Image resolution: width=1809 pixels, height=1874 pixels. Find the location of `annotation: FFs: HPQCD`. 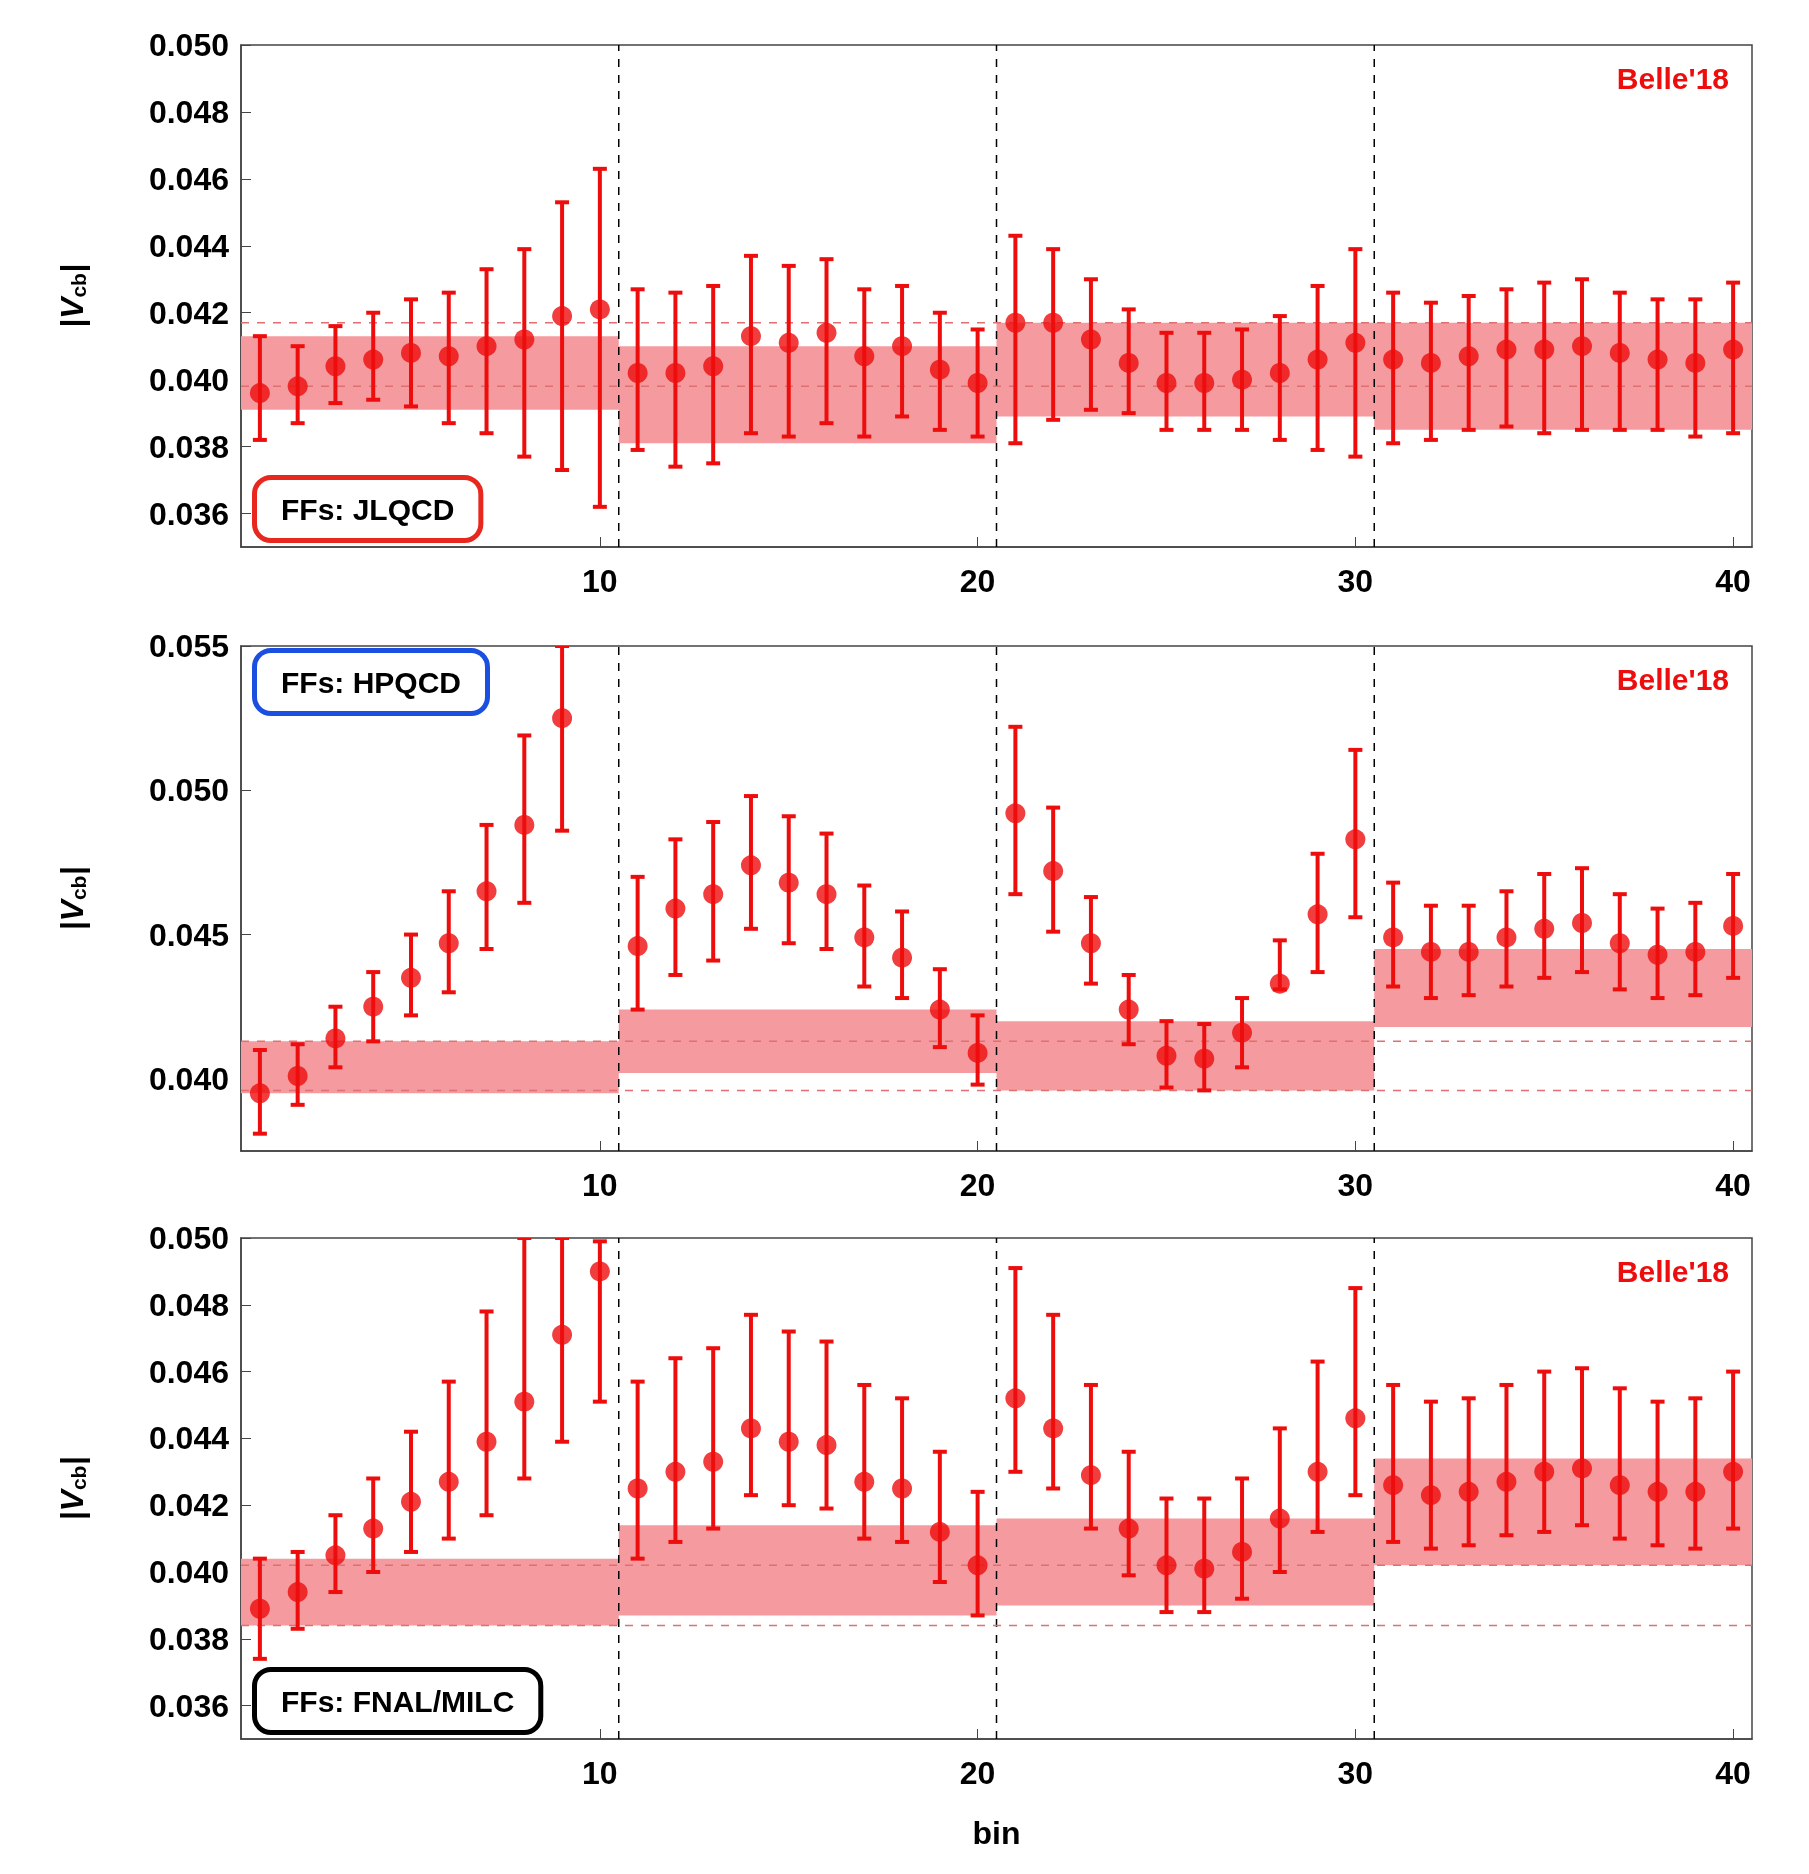

annotation: FFs: HPQCD is located at coordinates (371, 682).